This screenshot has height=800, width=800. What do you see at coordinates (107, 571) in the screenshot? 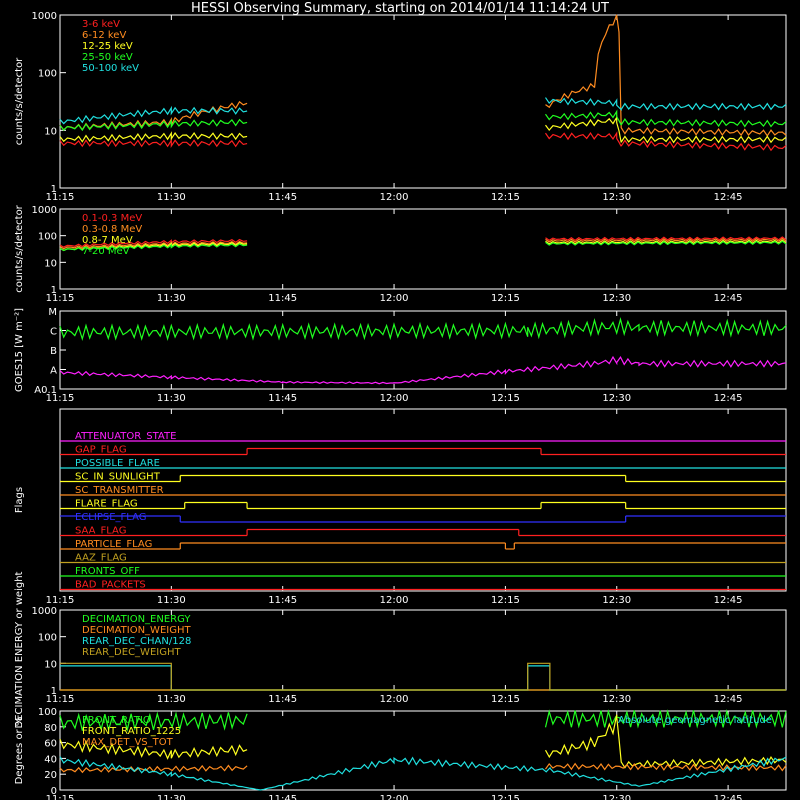
I see `flag-label: FRONTS_OFF` at bounding box center [107, 571].